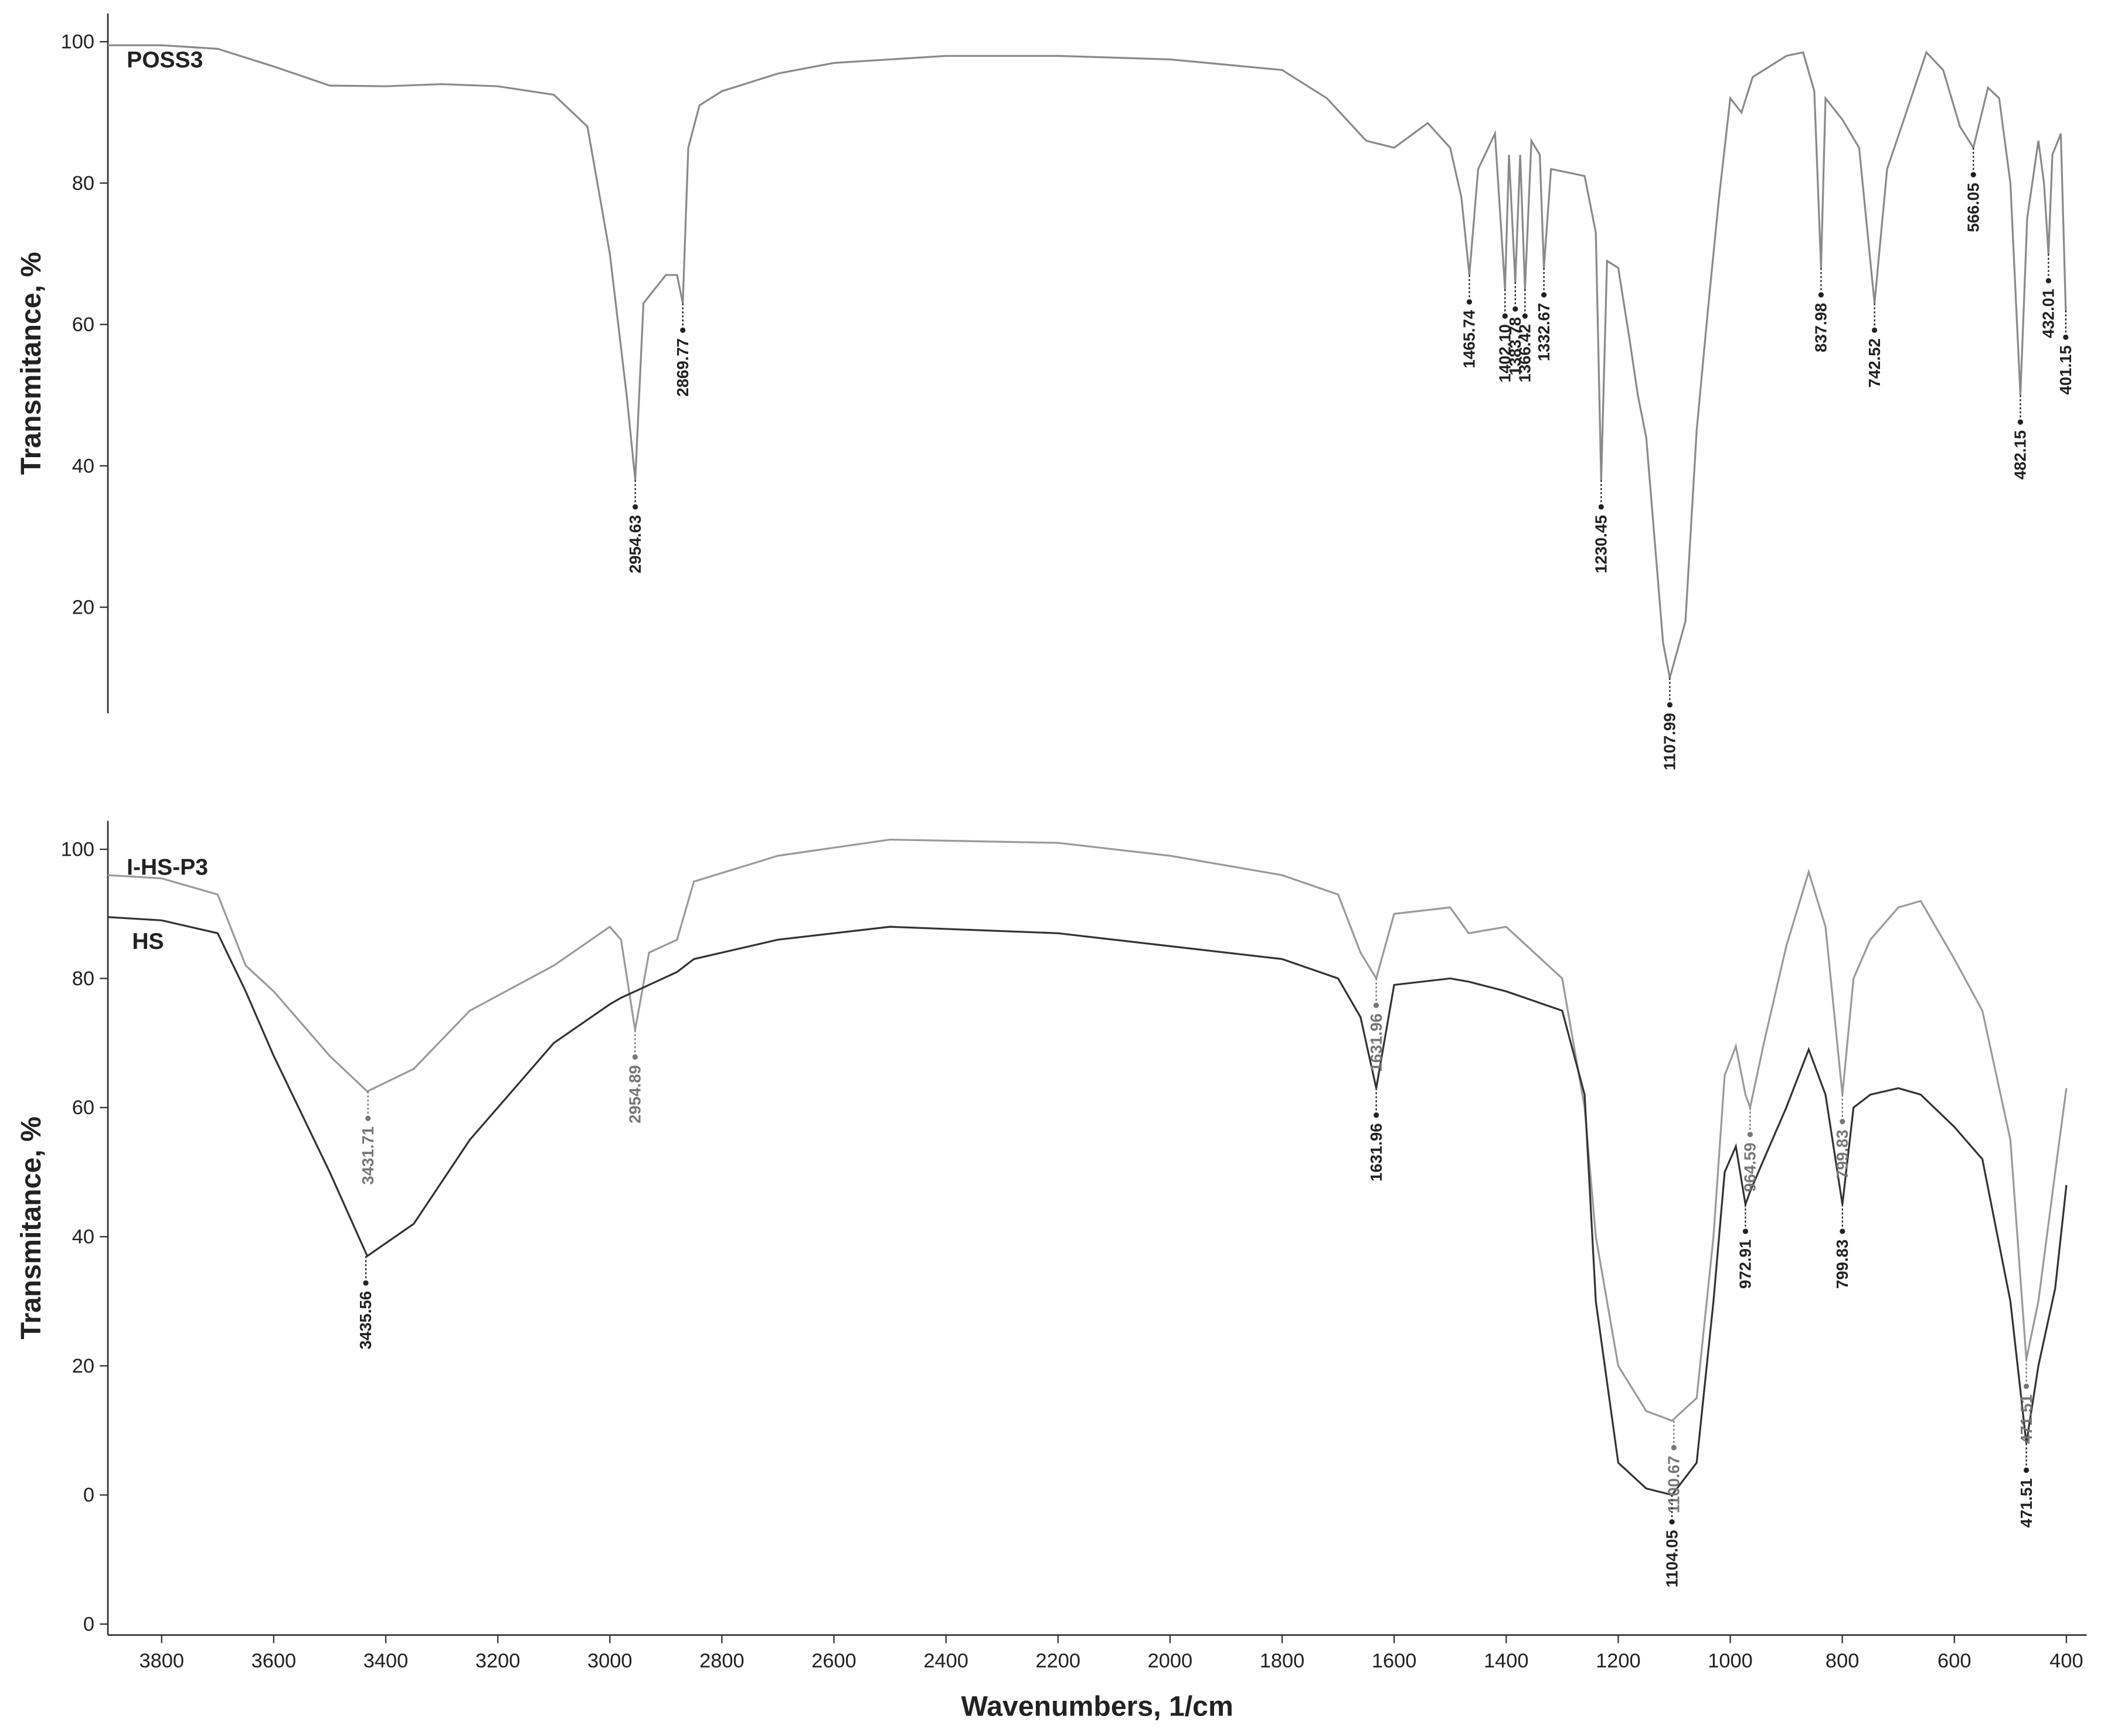 This screenshot has height=1736, width=2111. Describe the element at coordinates (635, 544) in the screenshot. I see `annotation-label: 2954.63` at that location.